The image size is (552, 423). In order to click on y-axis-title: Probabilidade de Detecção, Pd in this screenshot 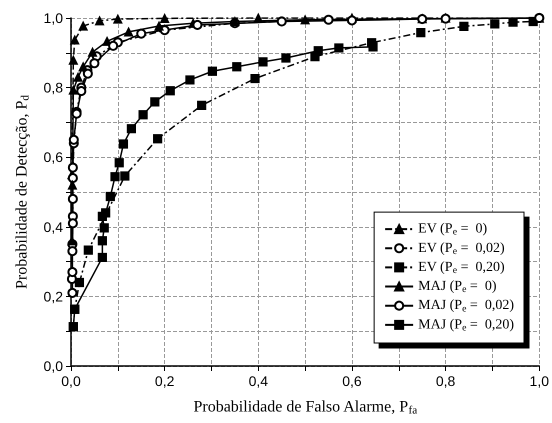, I will do `click(22, 191)`.